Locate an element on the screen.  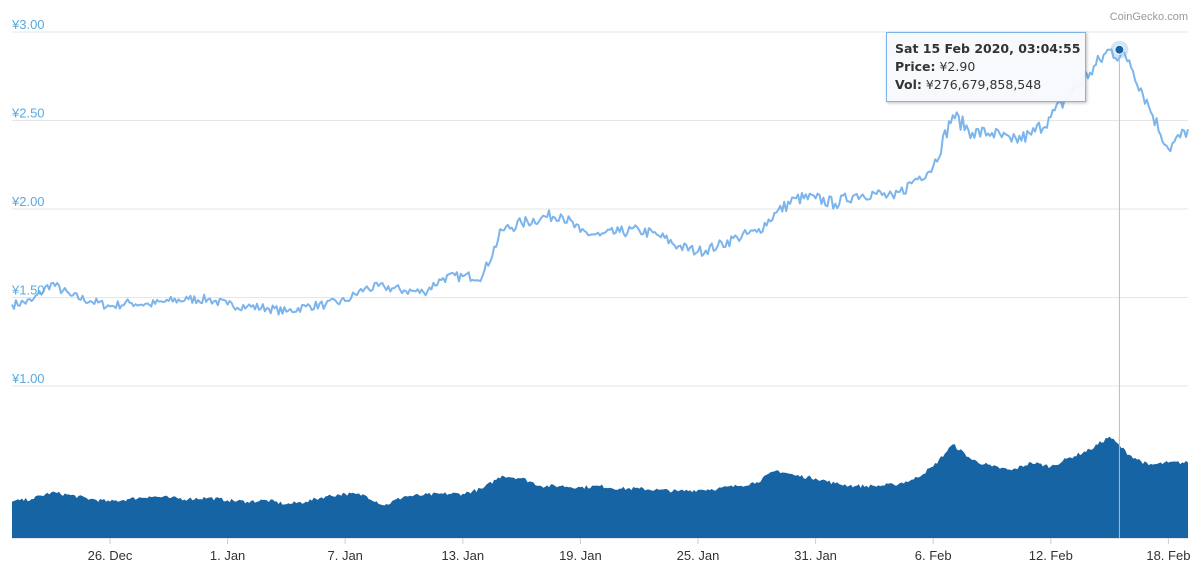
x-tick-label: 13. Jan is located at coordinates (462, 555).